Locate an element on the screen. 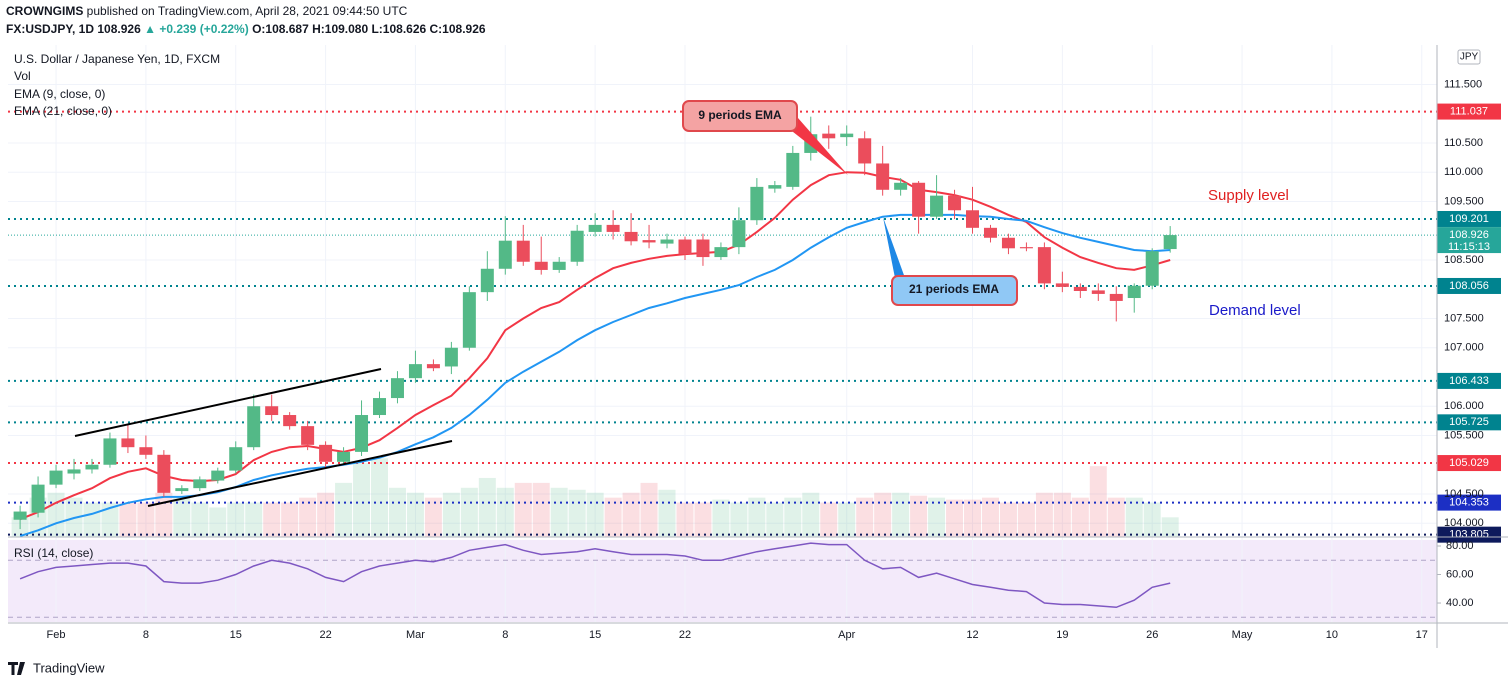  logo is located at coordinates (16, 668).